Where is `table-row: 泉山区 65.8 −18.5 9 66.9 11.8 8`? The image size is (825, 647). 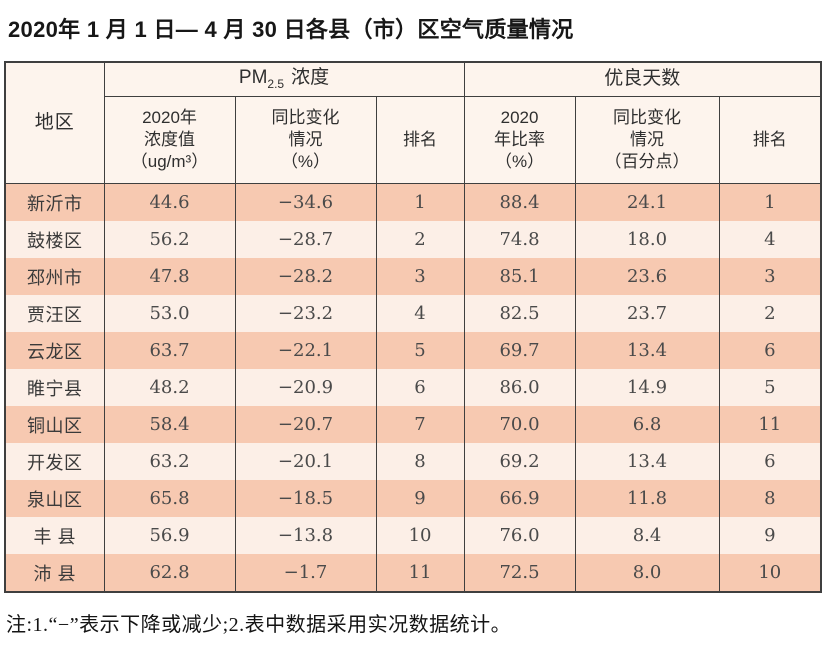 table-row: 泉山区 65.8 −18.5 9 66.9 11.8 8 is located at coordinates (413, 498).